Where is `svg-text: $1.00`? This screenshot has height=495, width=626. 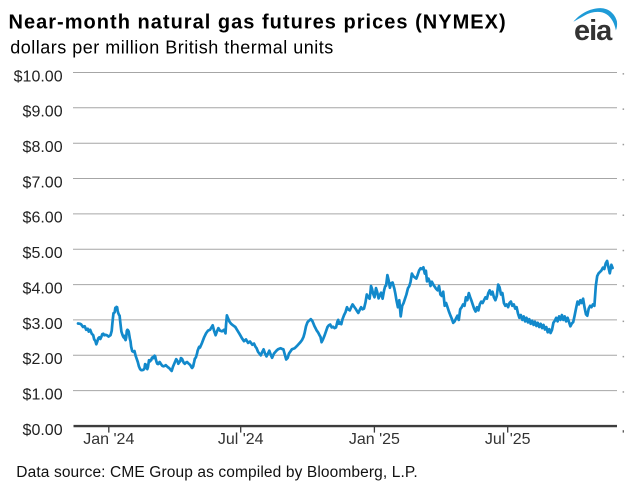
svg-text: $1.00 is located at coordinates (43, 394).